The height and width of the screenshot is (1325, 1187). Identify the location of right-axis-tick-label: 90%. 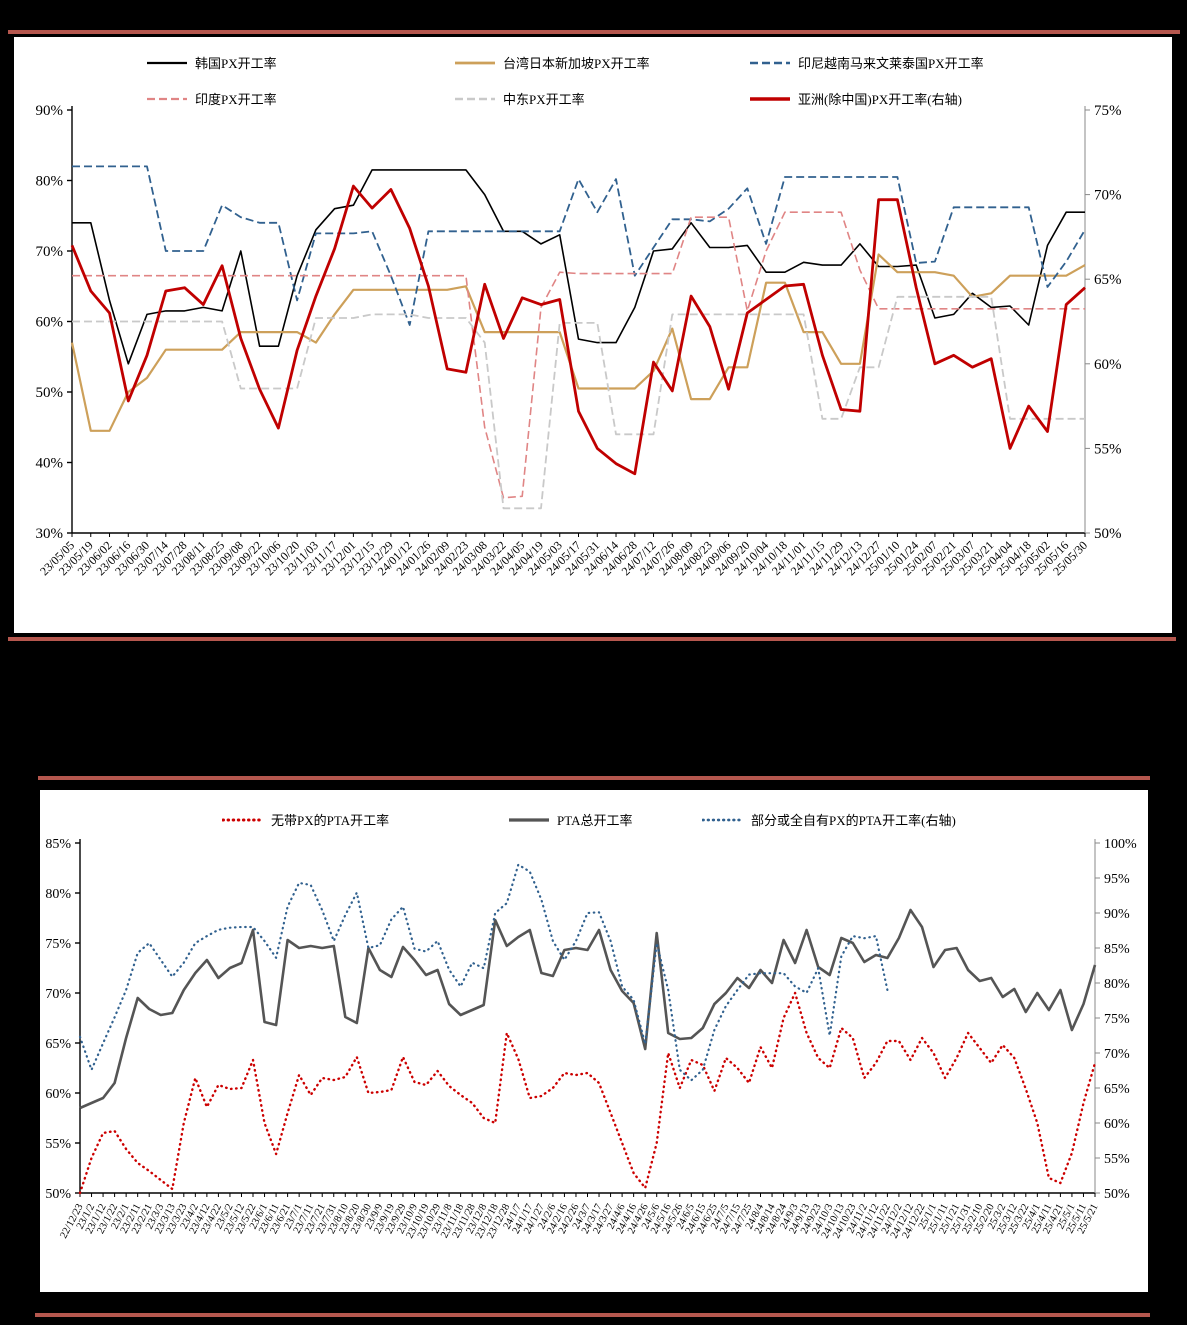
(1117, 914).